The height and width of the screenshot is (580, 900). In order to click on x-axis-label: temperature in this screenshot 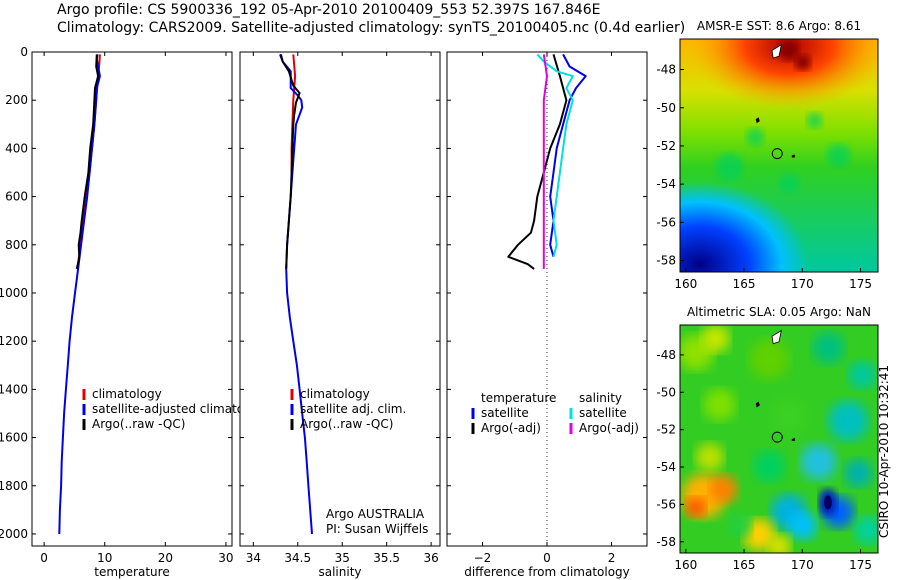, I will do `click(131, 572)`.